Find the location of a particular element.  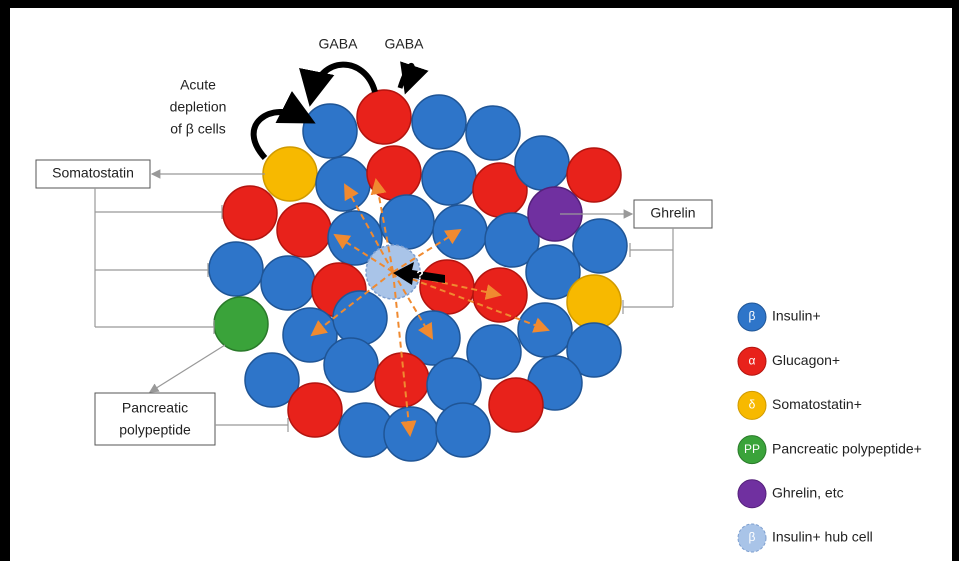

box-label: Somatostatin is located at coordinates (93, 173).